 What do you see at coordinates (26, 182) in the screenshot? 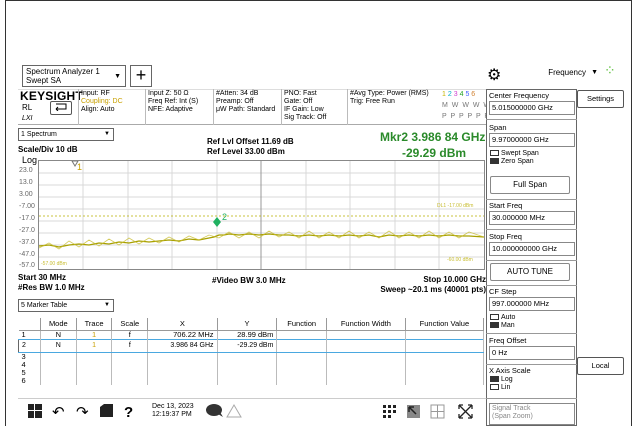
I see `y-tick: 13.0` at bounding box center [26, 182].